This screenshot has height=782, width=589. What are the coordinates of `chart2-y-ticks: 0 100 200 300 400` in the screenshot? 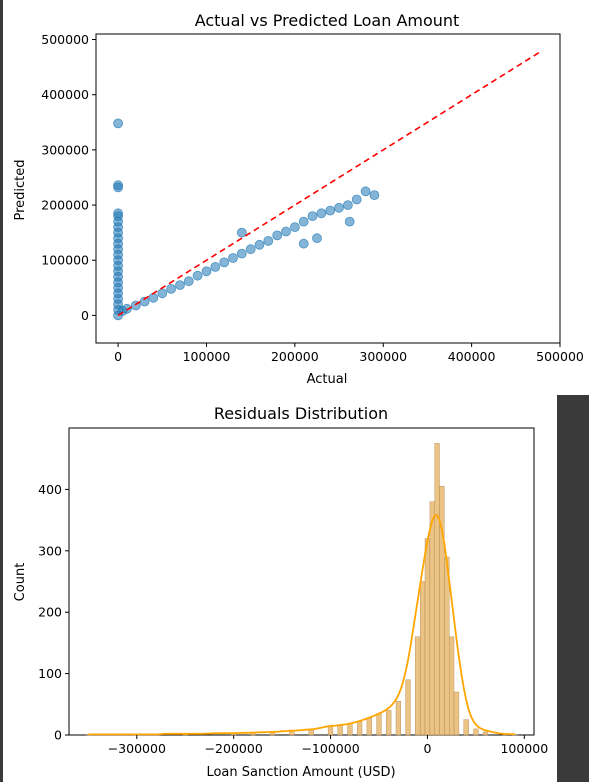 It's located at (53, 612).